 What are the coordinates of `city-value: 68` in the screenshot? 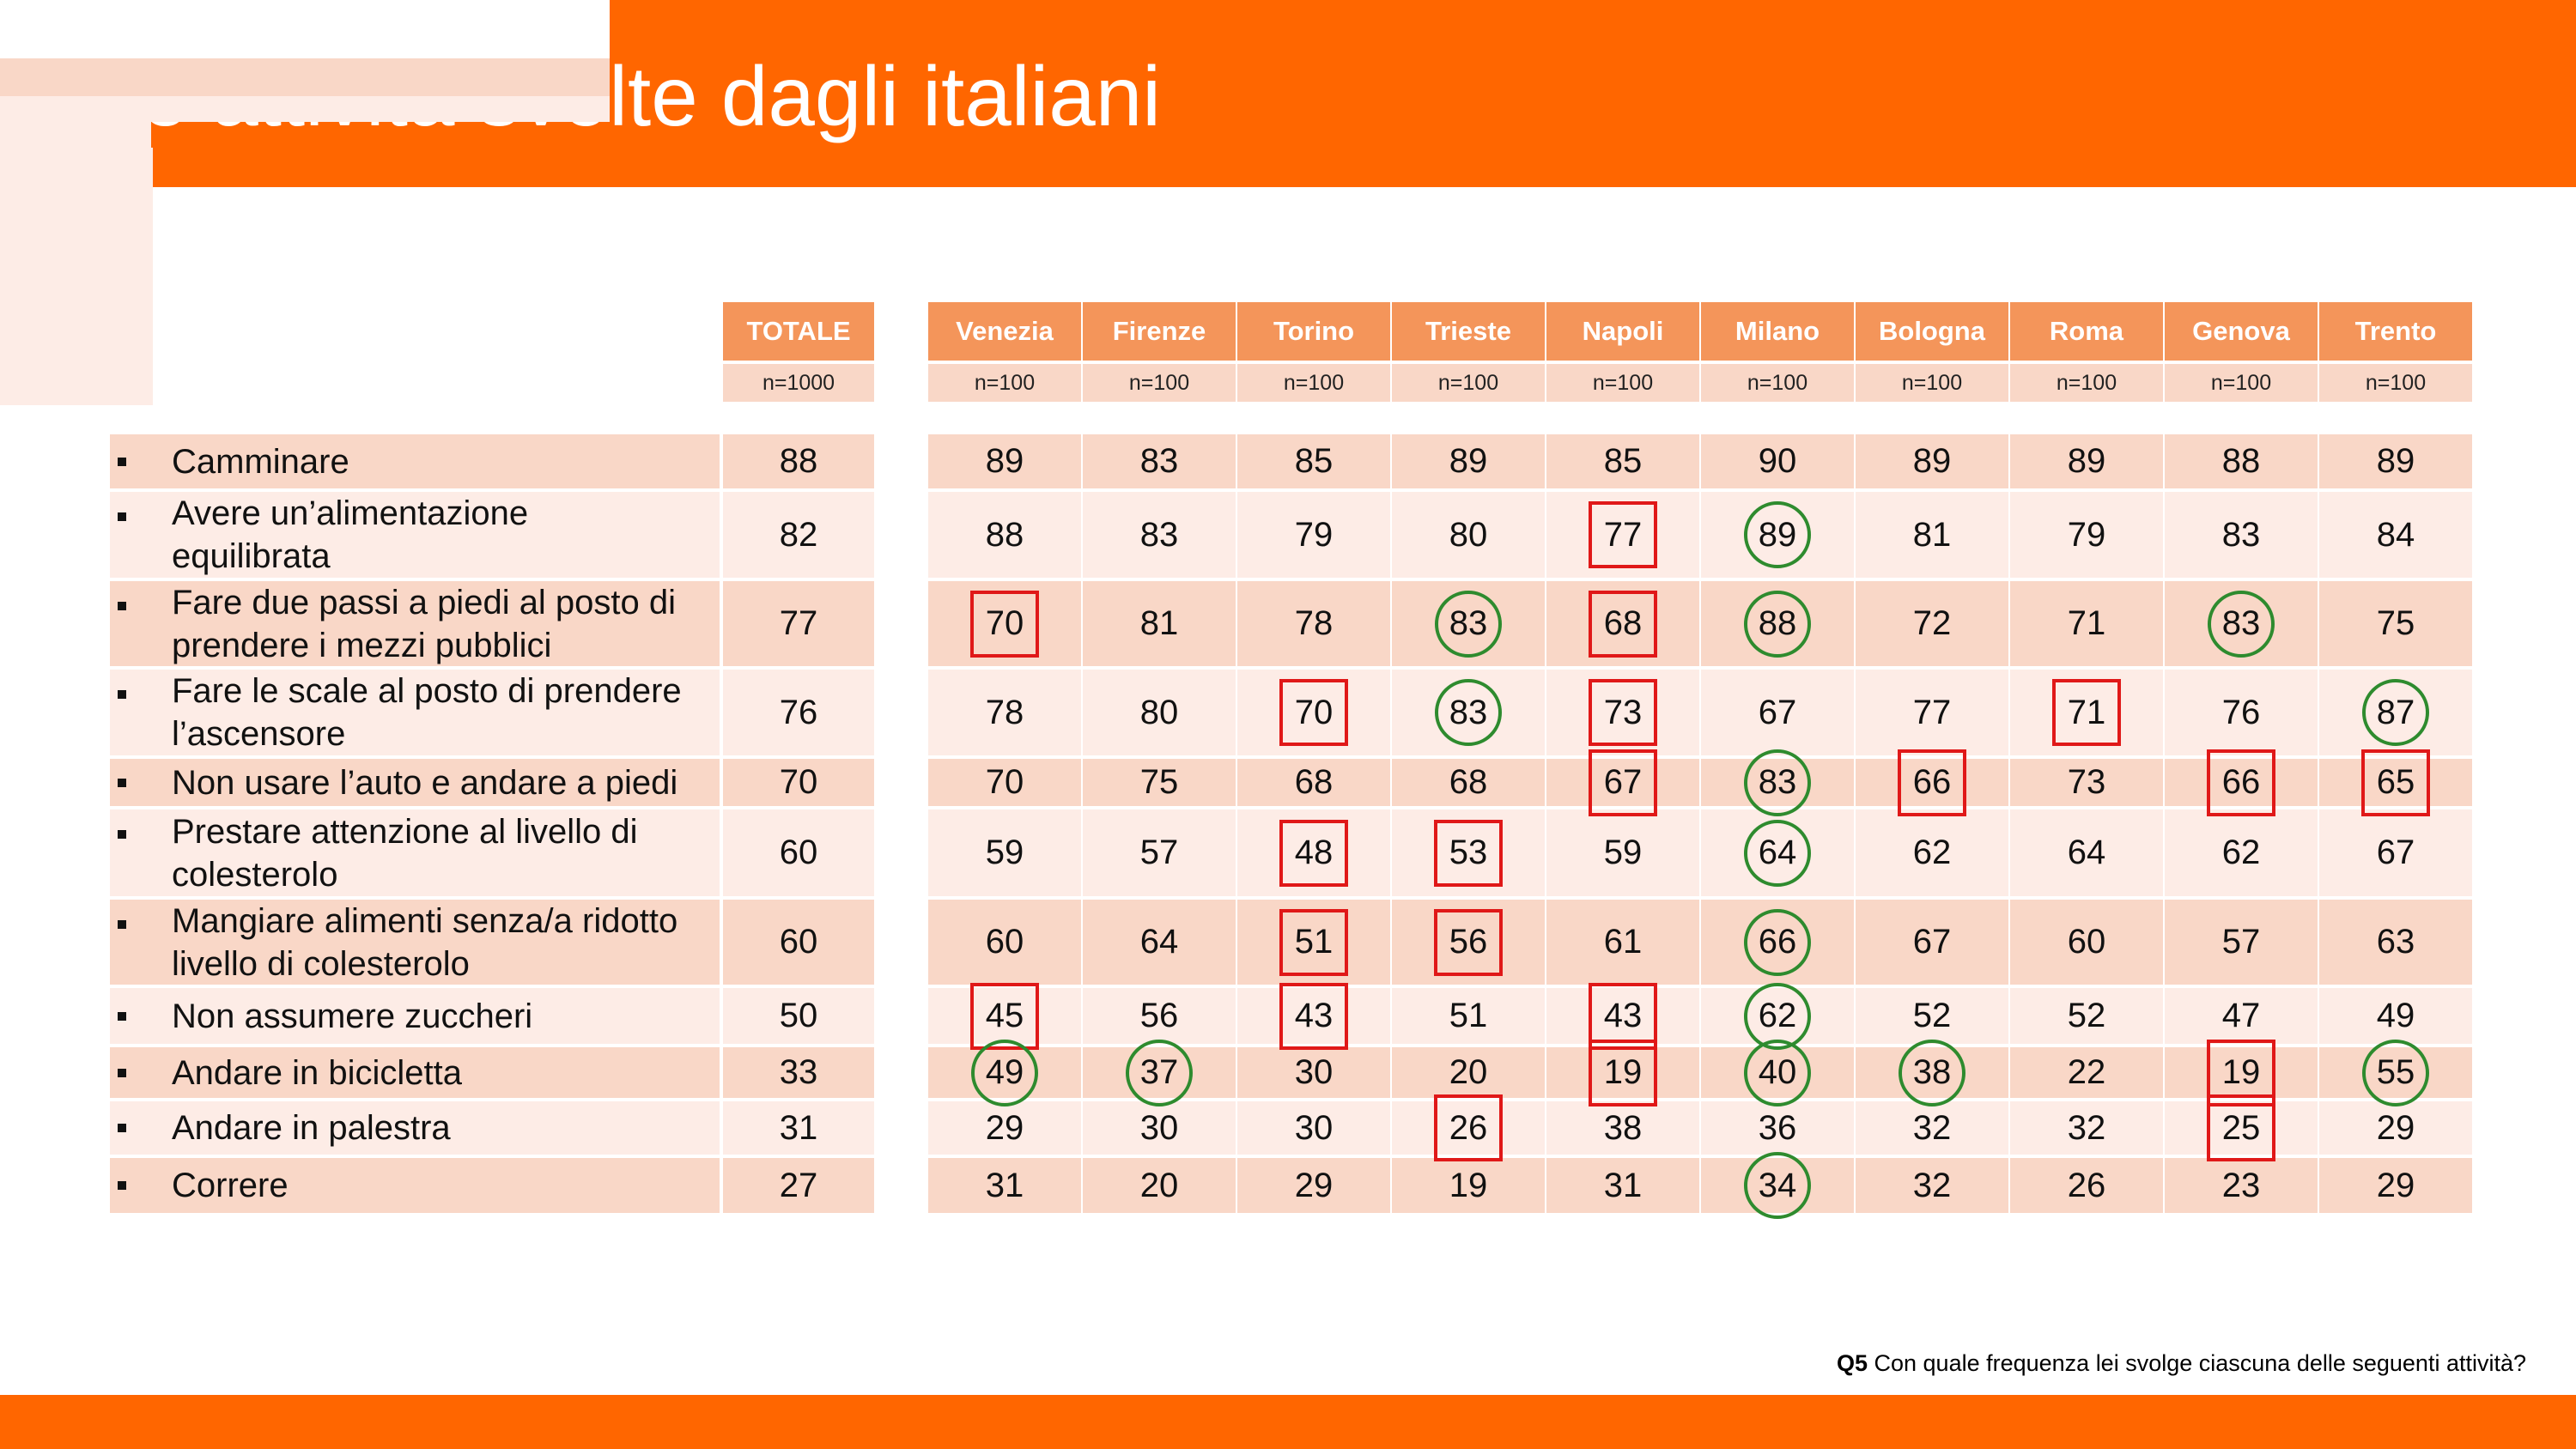 It's located at (1623, 623).